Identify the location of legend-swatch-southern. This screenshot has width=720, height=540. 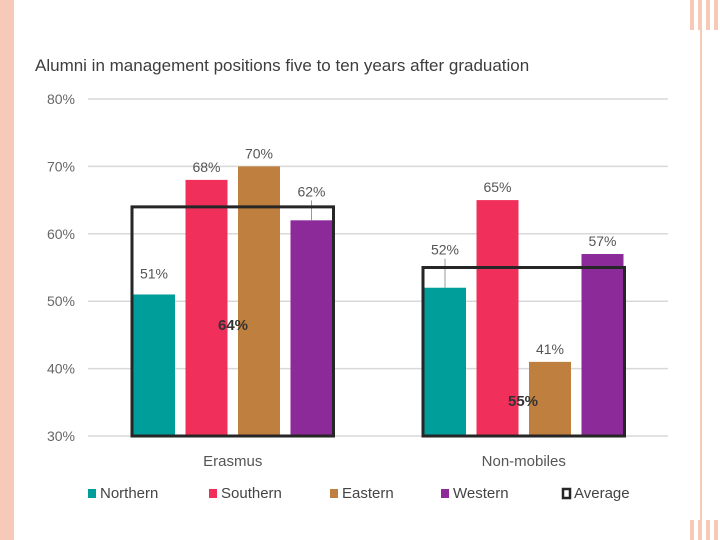
(213, 493).